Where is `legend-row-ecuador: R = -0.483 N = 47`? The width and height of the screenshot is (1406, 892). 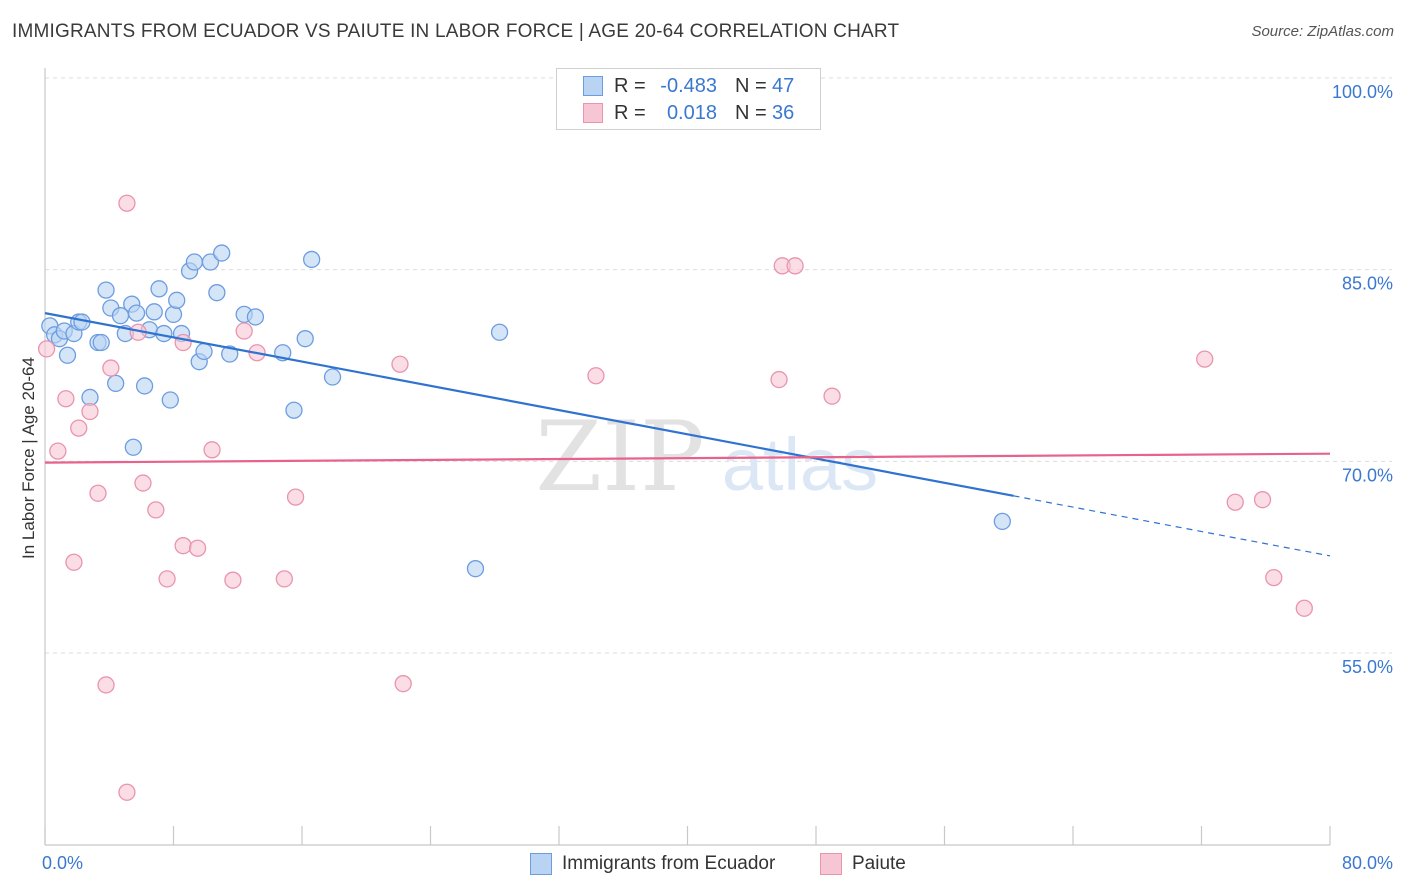 legend-row-ecuador: R = -0.483 N = 47 is located at coordinates (688, 87).